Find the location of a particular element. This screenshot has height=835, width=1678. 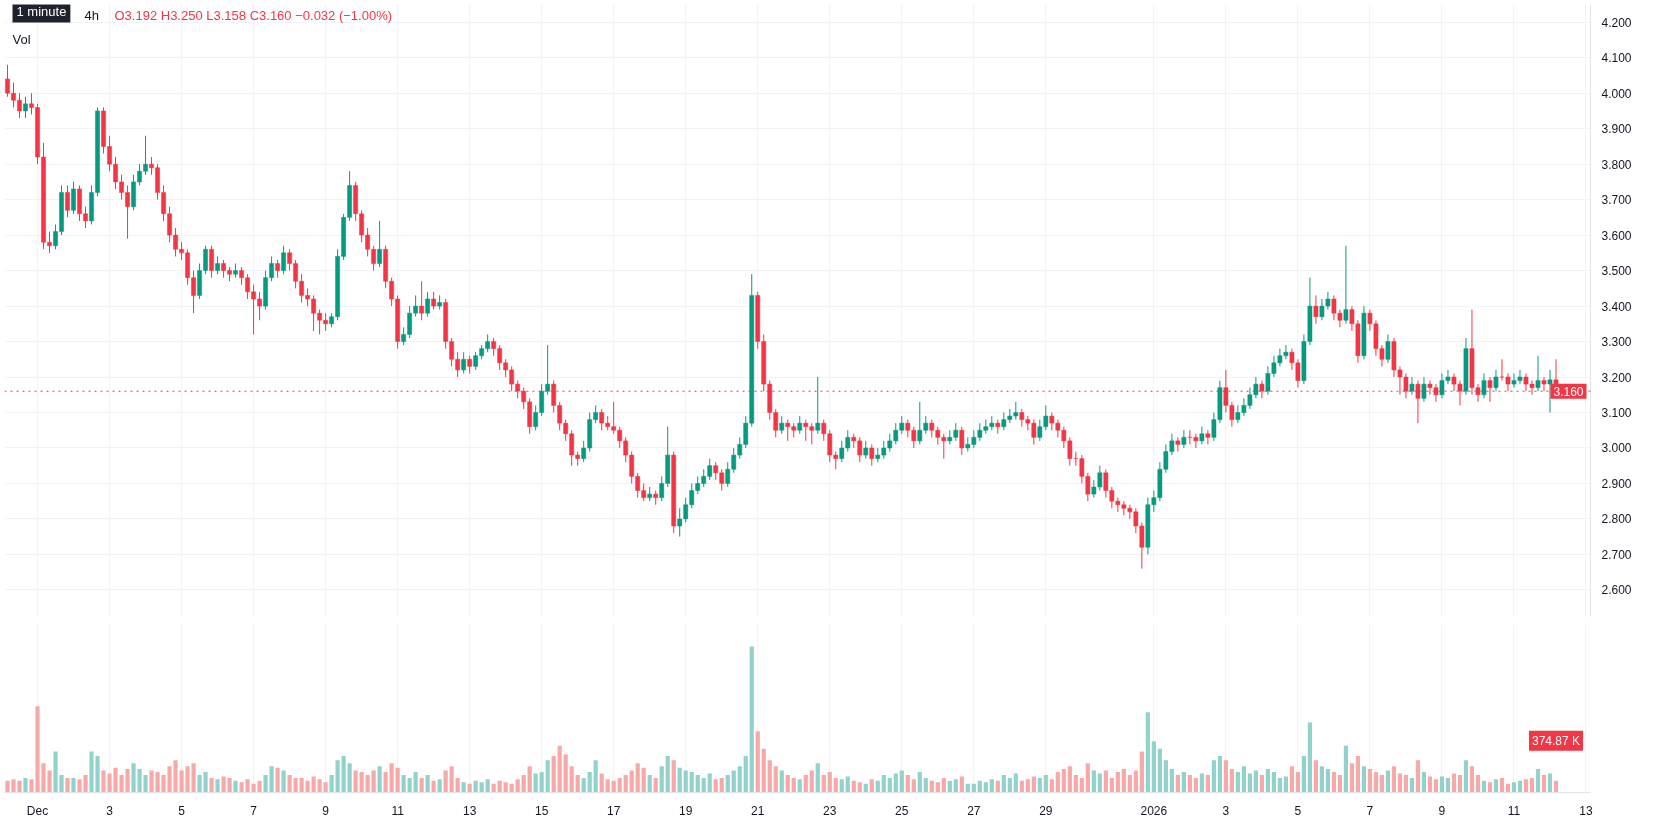

y-tick-label: 3.700 is located at coordinates (1616, 200).